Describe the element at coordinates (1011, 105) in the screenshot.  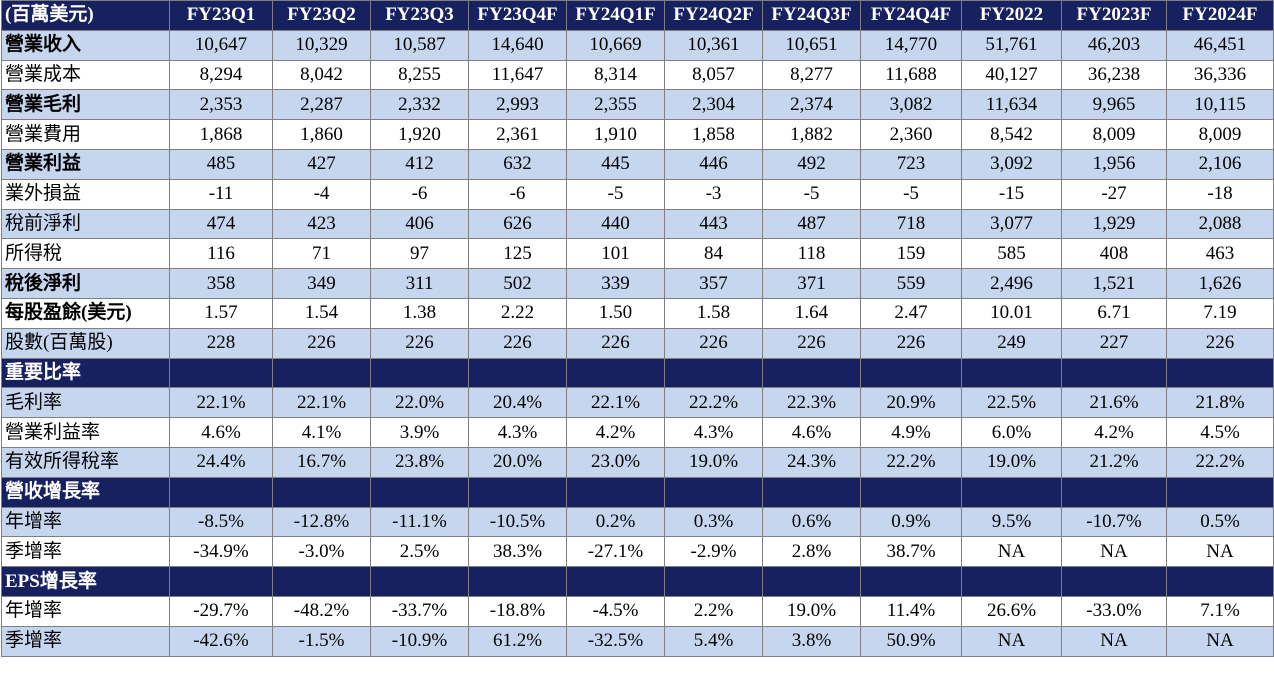
I see `value-cell: 11,634` at that location.